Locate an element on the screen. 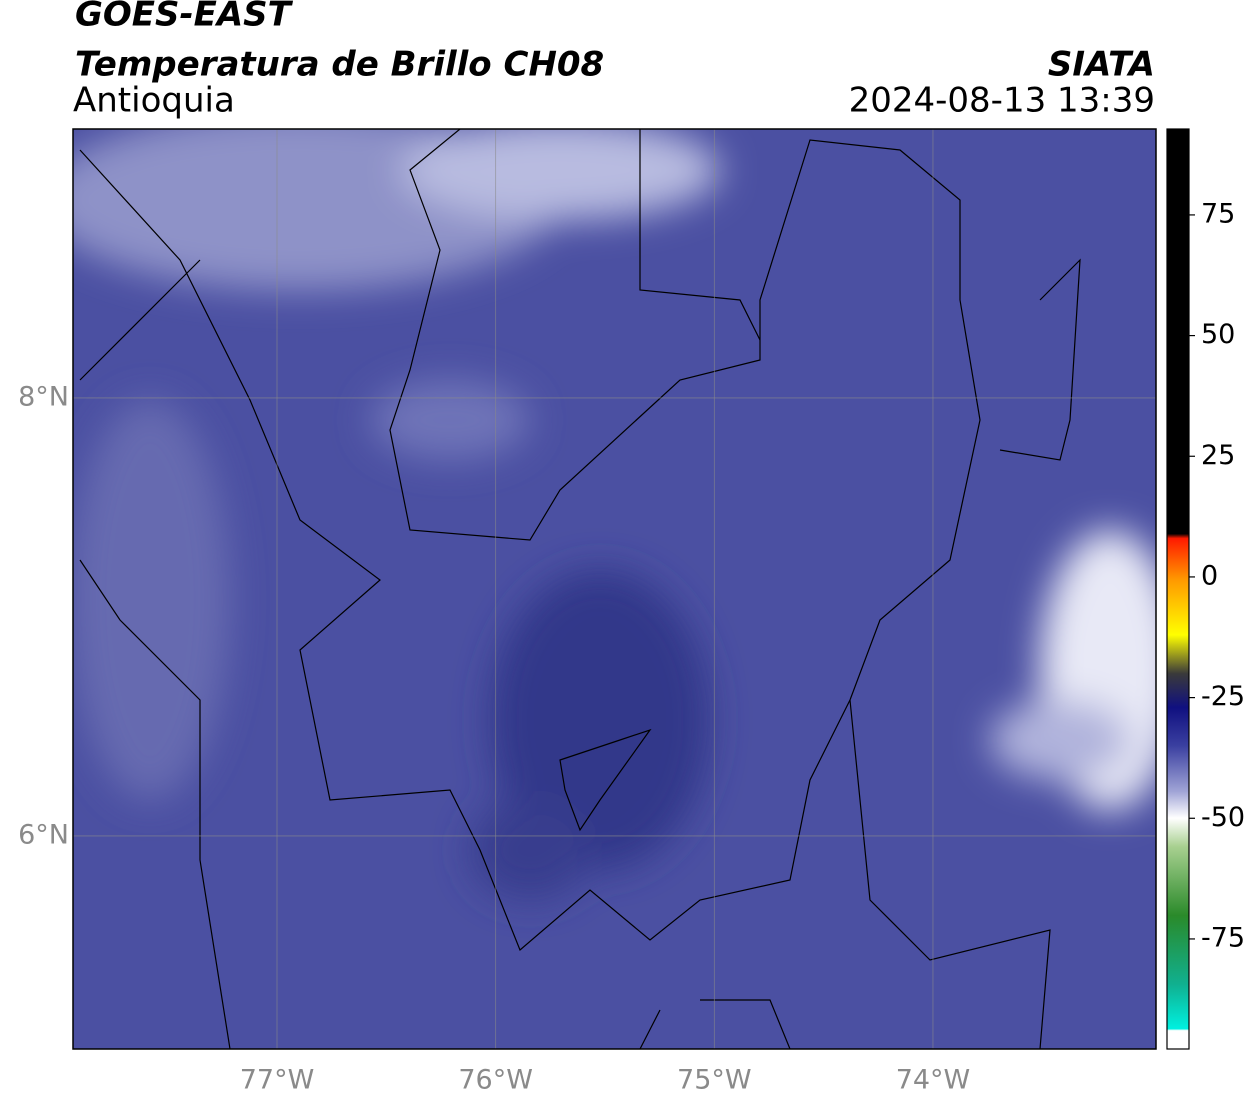 The width and height of the screenshot is (1252, 1099). colorbar-tick-label: 0 is located at coordinates (1209, 575).